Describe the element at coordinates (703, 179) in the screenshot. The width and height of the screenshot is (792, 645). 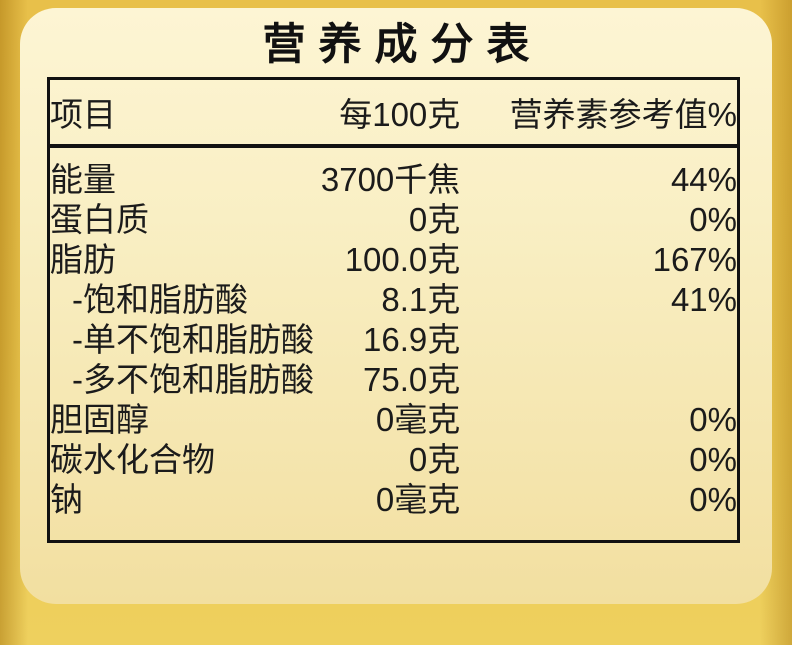
I see `nrv-cell: 44%` at that location.